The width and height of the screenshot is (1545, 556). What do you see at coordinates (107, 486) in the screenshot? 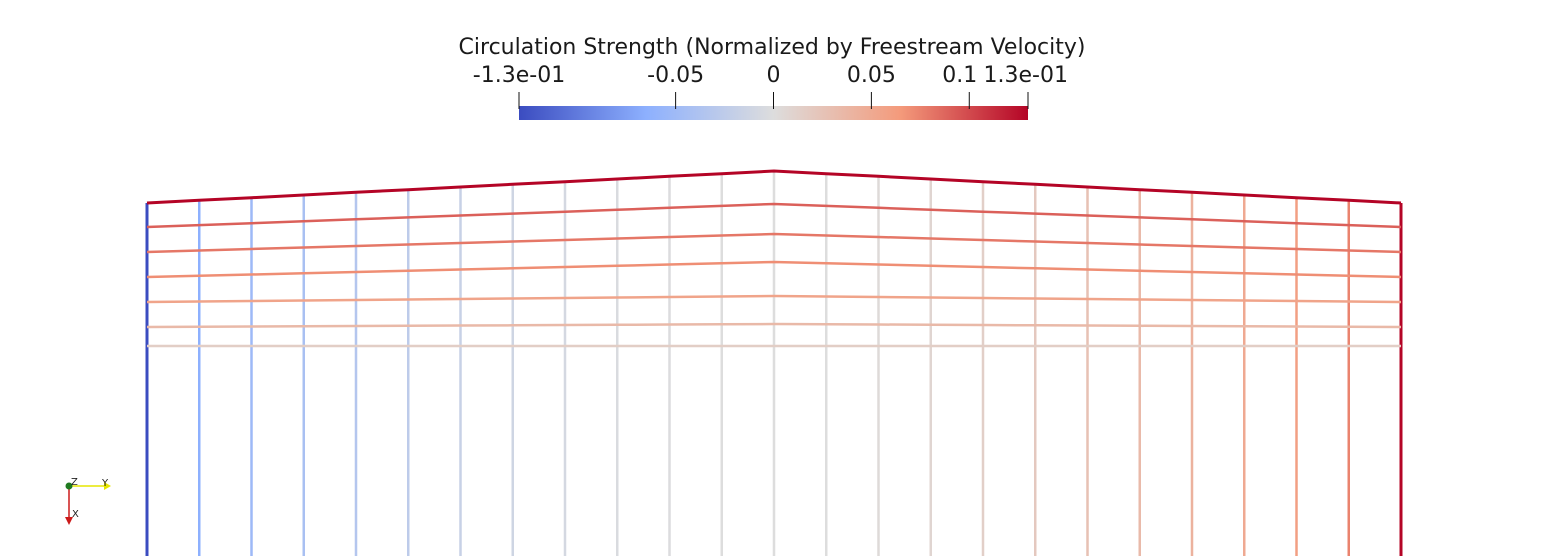
I see `y-arrowhead-icon` at bounding box center [107, 486].